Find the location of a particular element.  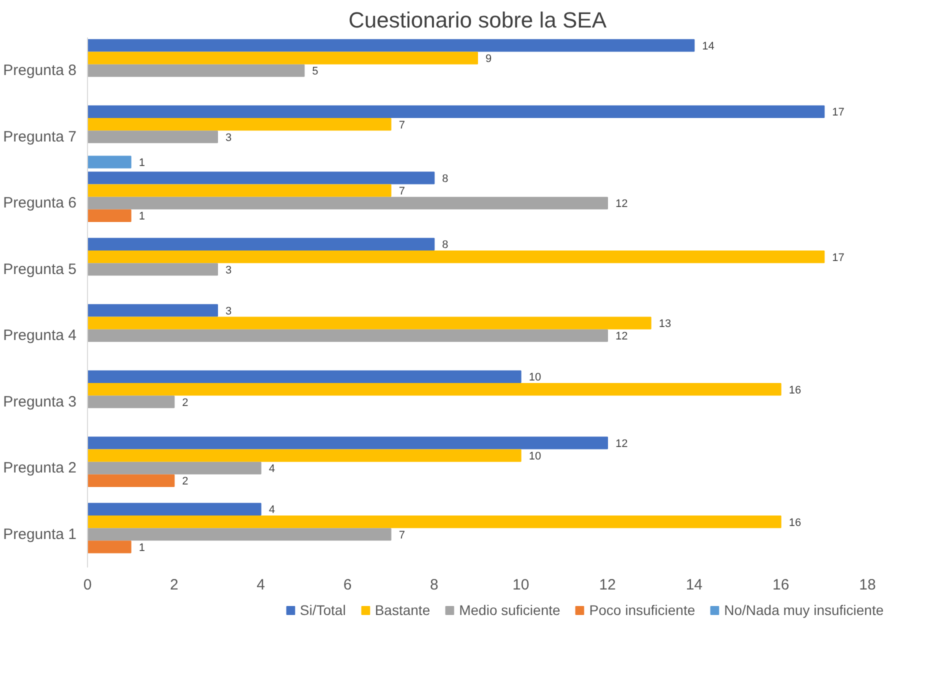

y-tick-label: Pregunta 6 is located at coordinates (39, 203).